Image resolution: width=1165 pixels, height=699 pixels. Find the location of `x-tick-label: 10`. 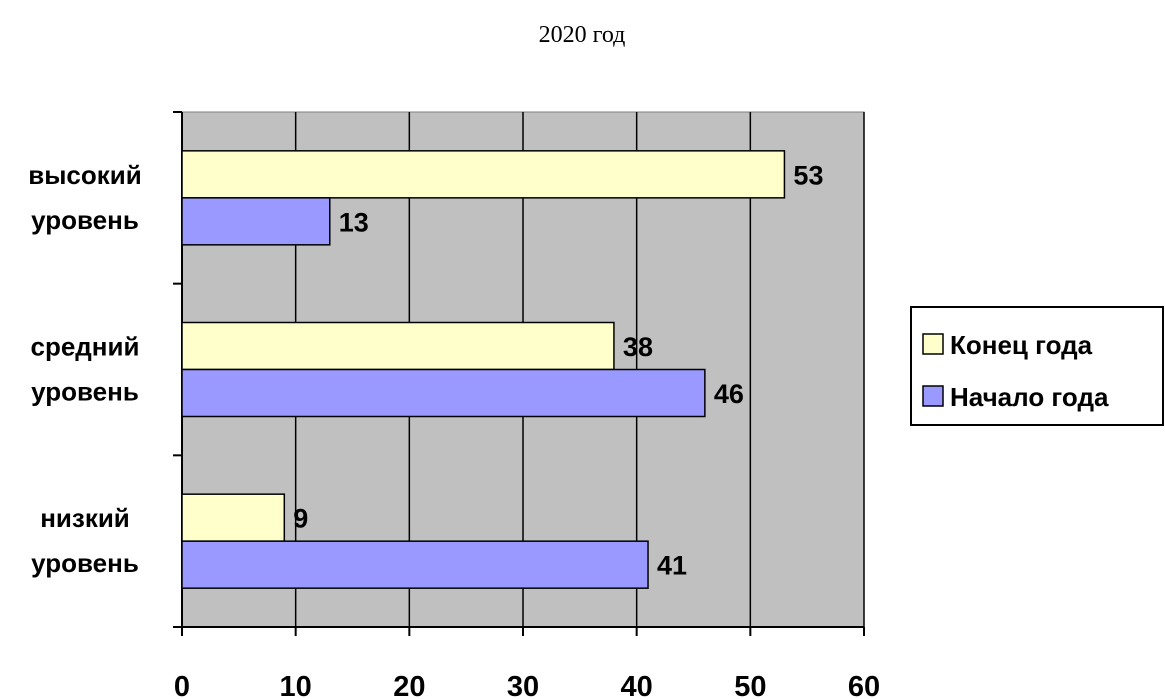

x-tick-label: 10 is located at coordinates (296, 685).